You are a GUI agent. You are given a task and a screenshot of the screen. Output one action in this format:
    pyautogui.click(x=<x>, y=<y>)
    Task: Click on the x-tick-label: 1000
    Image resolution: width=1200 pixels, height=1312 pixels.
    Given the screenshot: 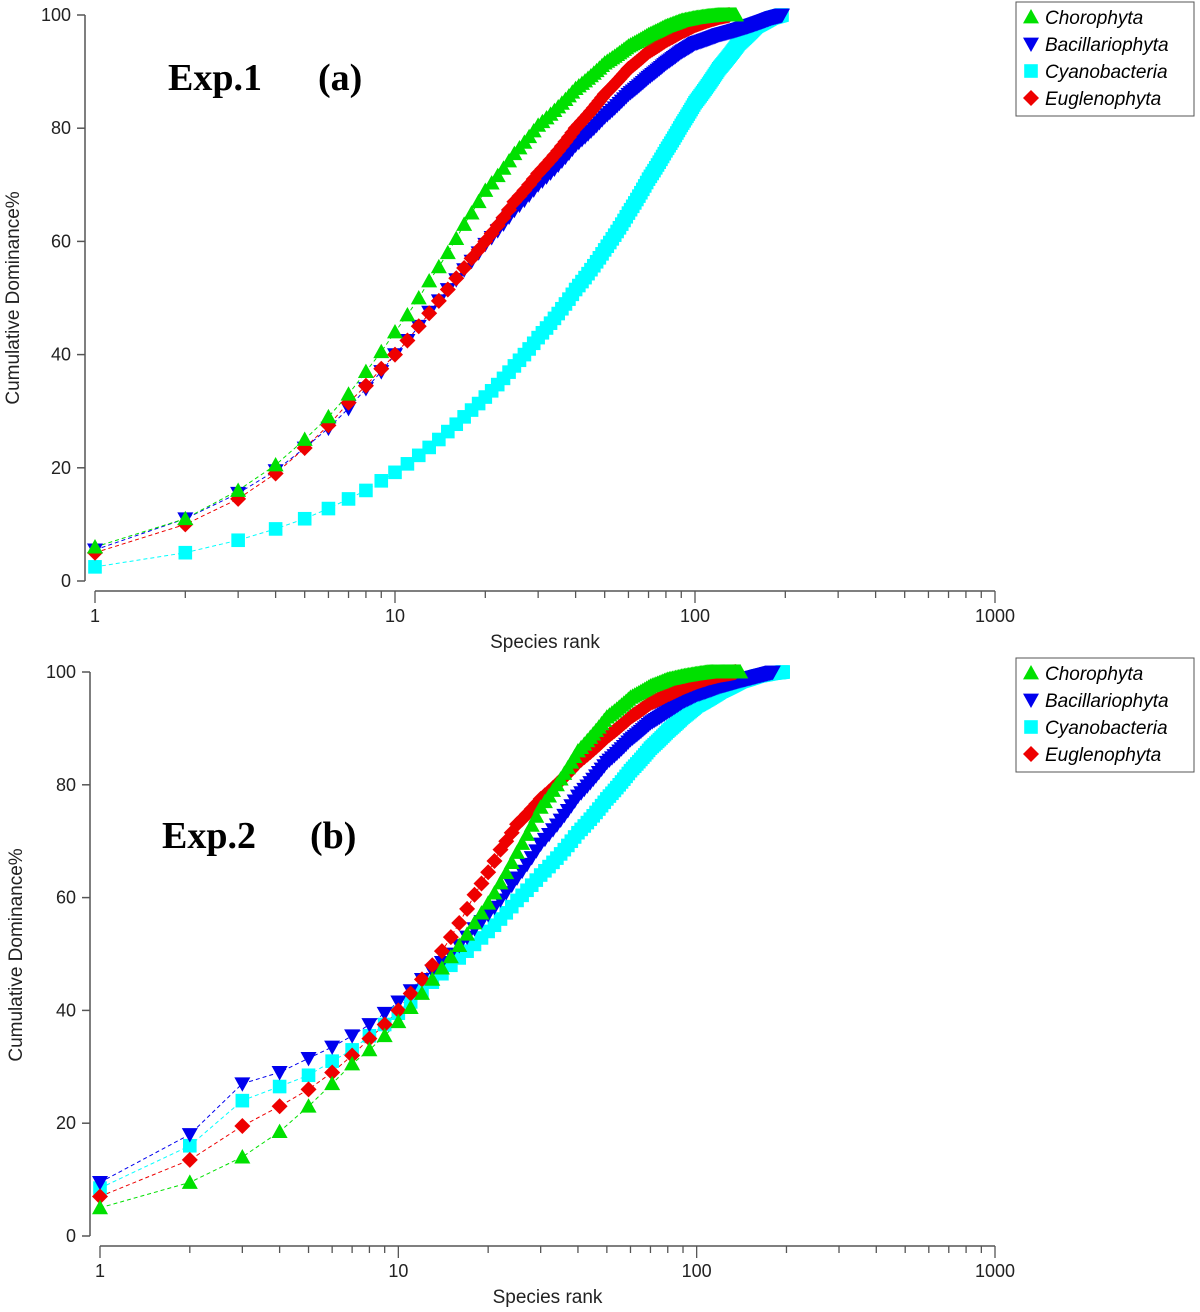 What is the action you would take?
    pyautogui.click(x=995, y=616)
    